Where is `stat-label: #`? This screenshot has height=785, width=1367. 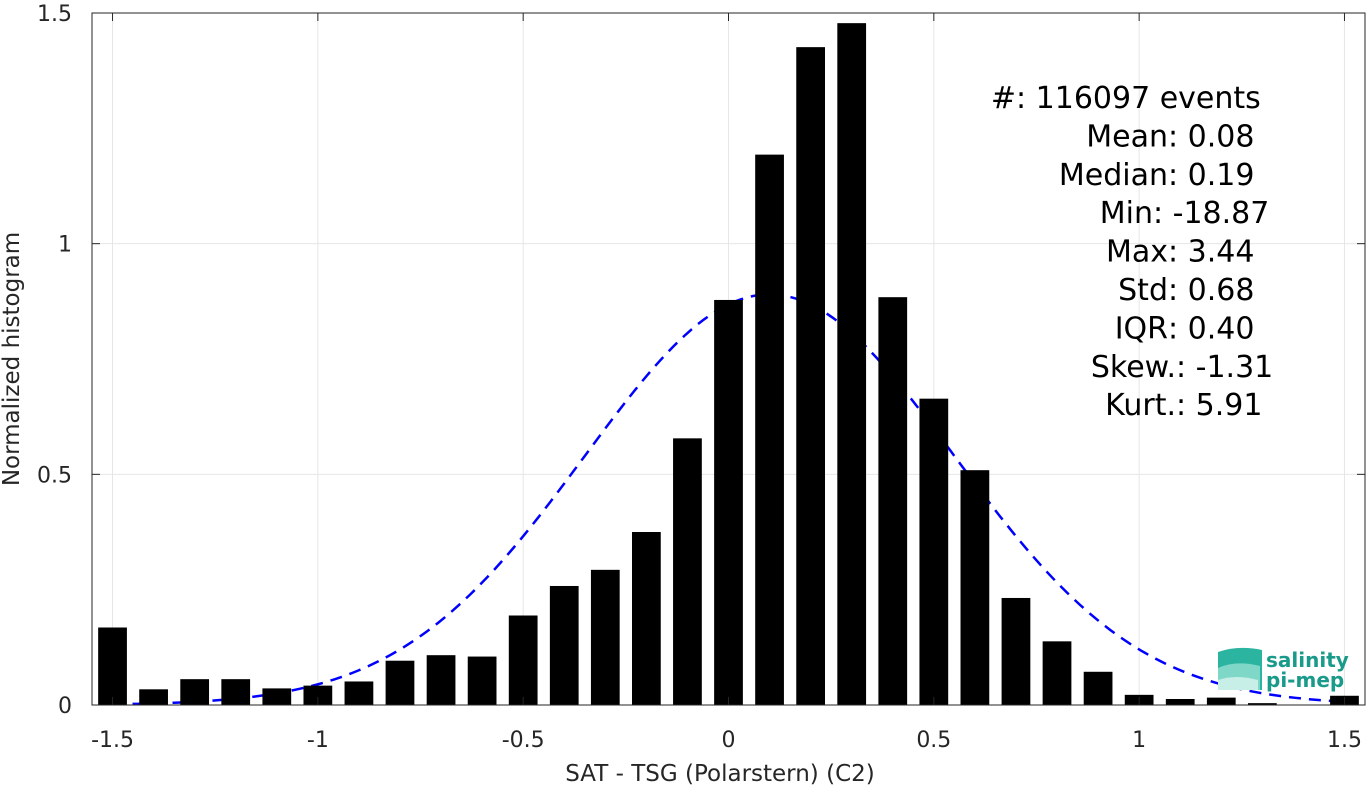 stat-label: # is located at coordinates (1003, 98).